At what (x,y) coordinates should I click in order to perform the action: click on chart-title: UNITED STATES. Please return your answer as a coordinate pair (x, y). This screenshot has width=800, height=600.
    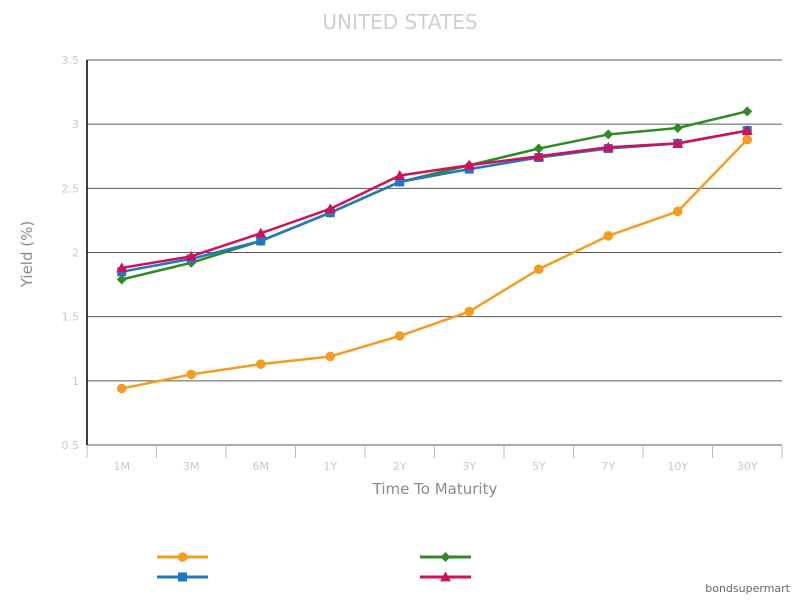
    Looking at the image, I should click on (399, 22).